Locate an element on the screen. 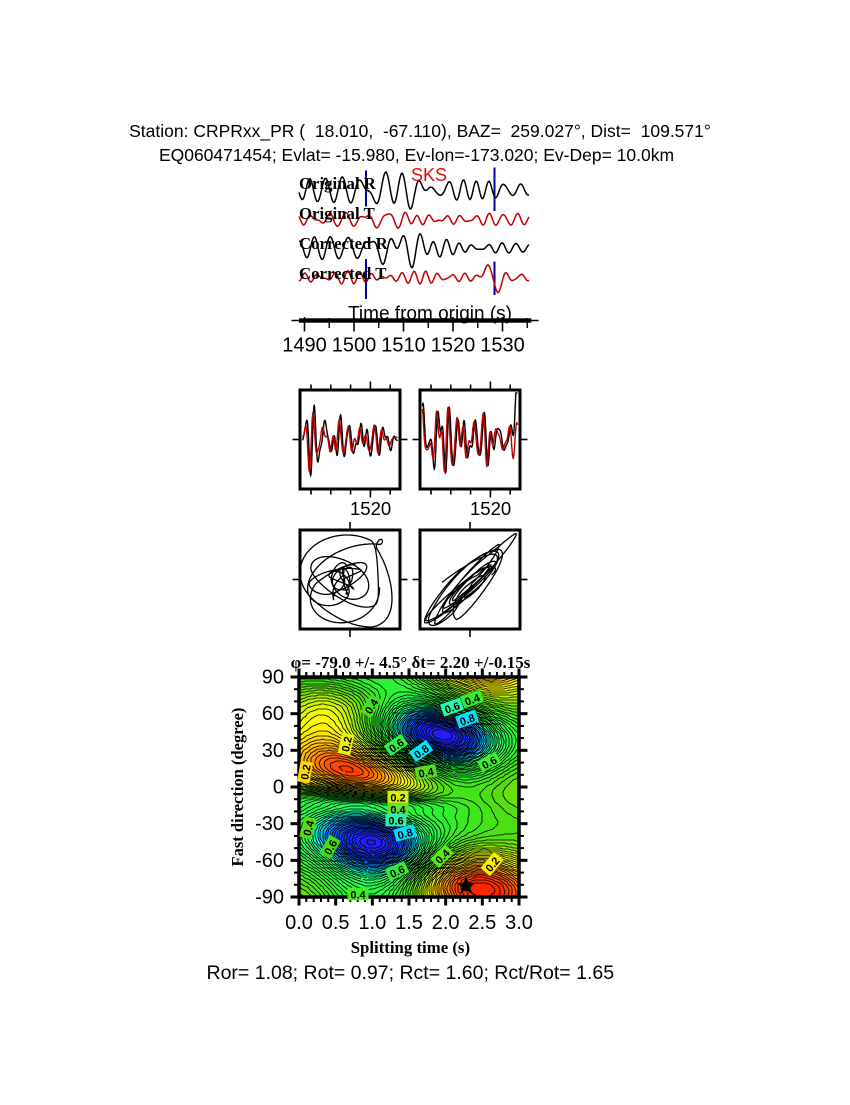 Image resolution: width=850 pixels, height=1105 pixels. svg-text: 60 is located at coordinates (273, 714).